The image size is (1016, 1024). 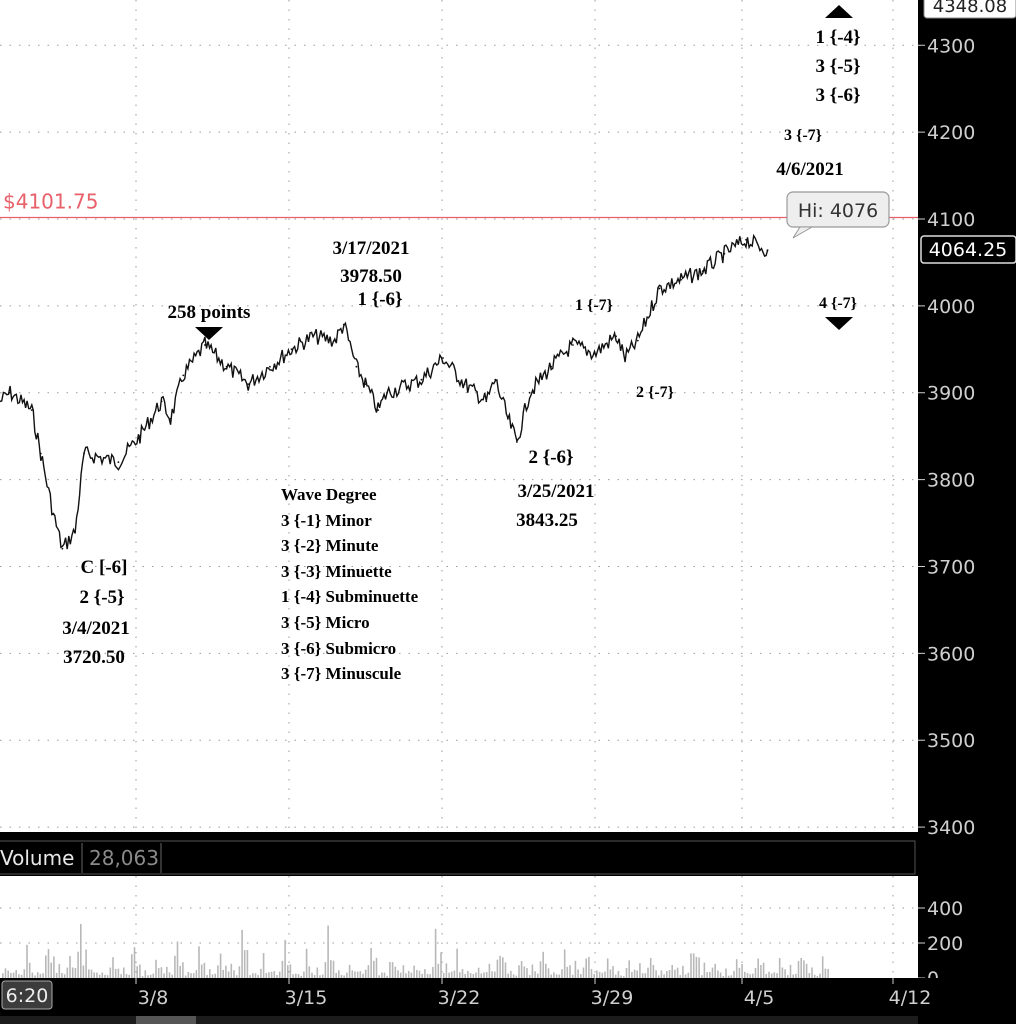 I want to click on scroll-thumb, so click(x=166, y=1020).